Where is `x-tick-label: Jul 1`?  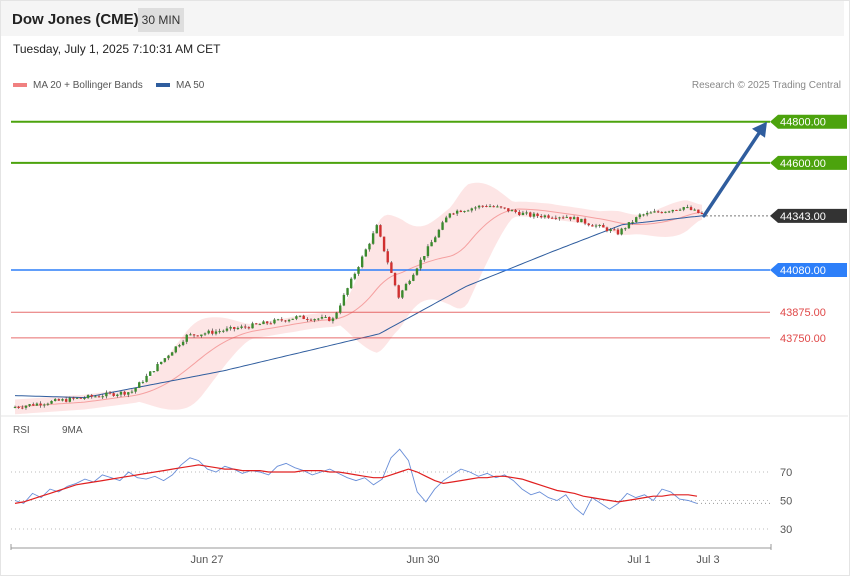 x-tick-label: Jul 1 is located at coordinates (638, 560).